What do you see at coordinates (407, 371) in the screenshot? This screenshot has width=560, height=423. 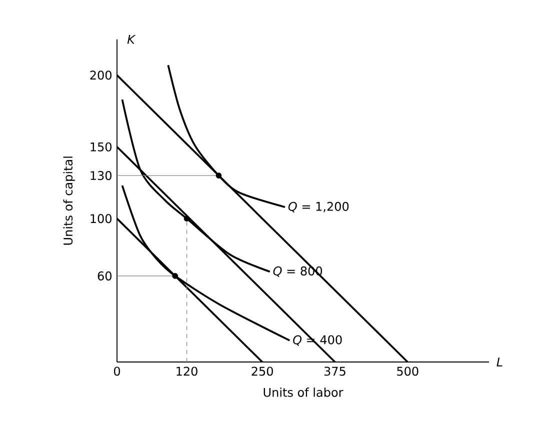 I see `x-tick-label: 500` at bounding box center [407, 371].